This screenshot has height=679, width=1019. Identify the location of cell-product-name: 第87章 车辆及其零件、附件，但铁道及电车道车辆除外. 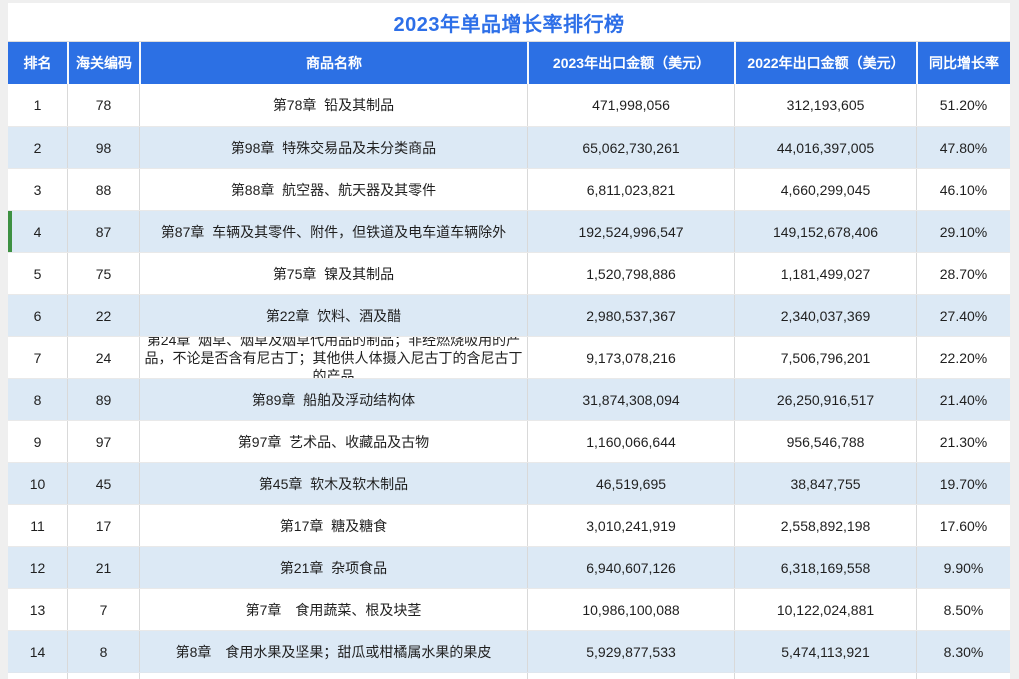
(333, 231).